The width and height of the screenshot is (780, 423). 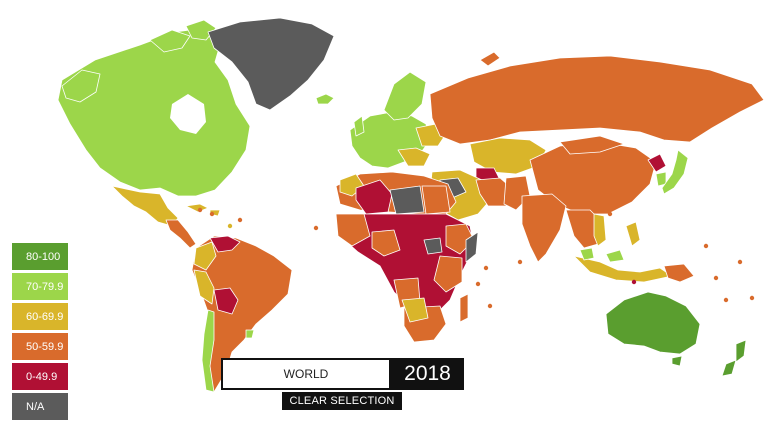 I want to click on region-egypt, so click(x=436, y=200).